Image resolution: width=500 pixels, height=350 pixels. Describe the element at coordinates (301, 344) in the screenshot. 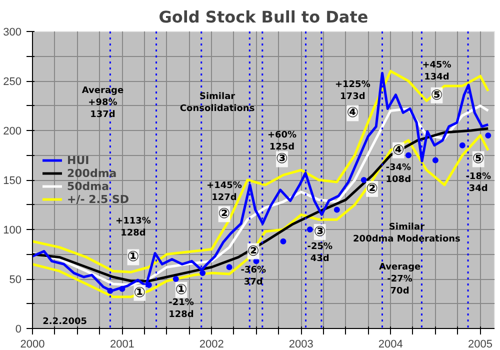

I see `x-tick-label: 2003` at that location.